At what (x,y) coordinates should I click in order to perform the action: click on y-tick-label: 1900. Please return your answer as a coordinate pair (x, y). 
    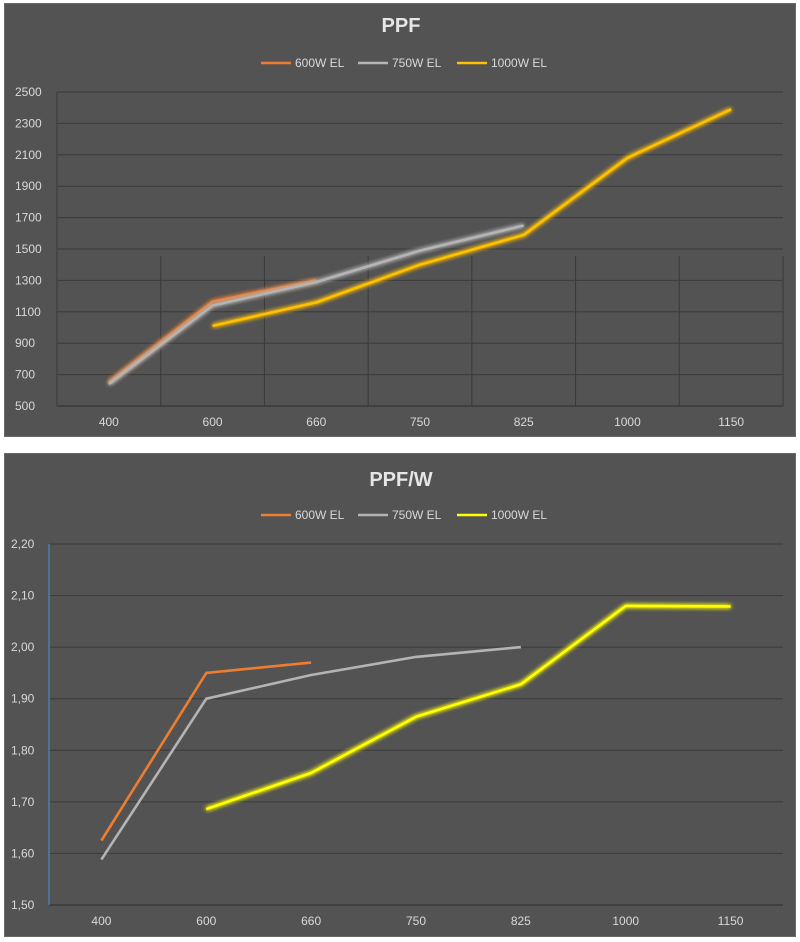
    Looking at the image, I should click on (28, 186).